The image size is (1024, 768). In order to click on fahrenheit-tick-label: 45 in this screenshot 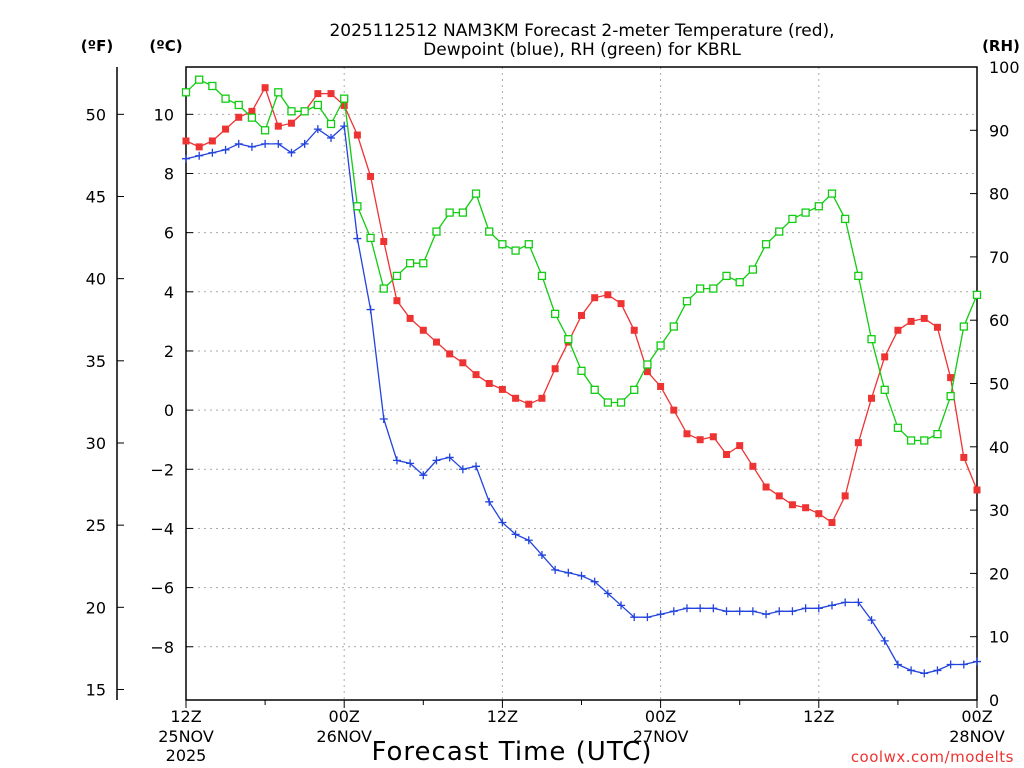, I will do `click(96, 196)`.